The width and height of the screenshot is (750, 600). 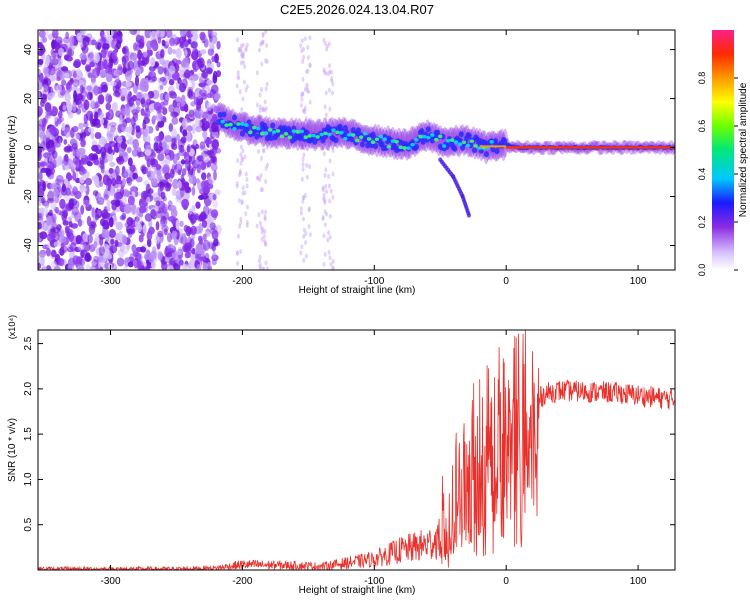 I want to click on ridge-core, so click(x=496, y=141).